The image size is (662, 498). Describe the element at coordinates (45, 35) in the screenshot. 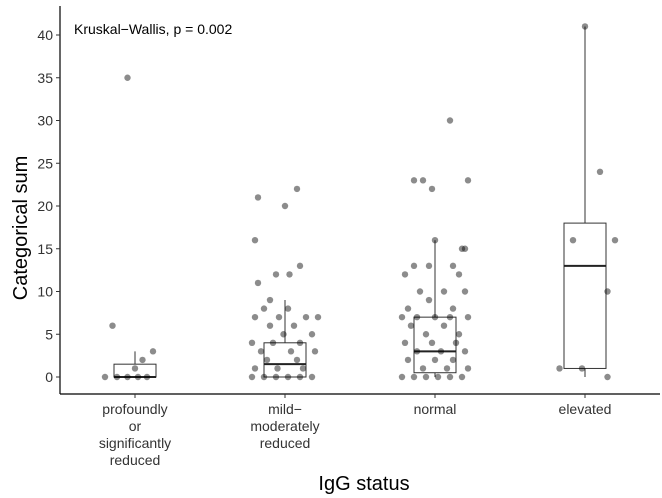

I see `y-tick-label: 40` at that location.